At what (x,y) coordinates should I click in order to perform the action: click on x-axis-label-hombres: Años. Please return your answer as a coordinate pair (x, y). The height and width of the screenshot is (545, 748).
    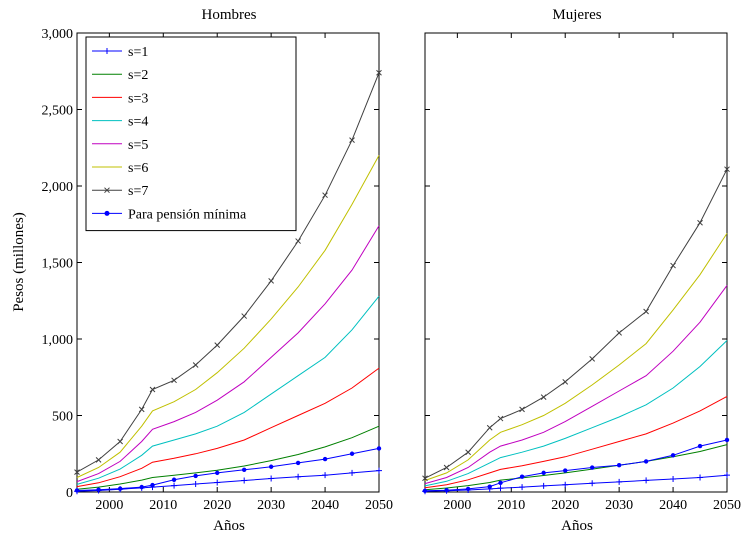
    Looking at the image, I should click on (229, 526).